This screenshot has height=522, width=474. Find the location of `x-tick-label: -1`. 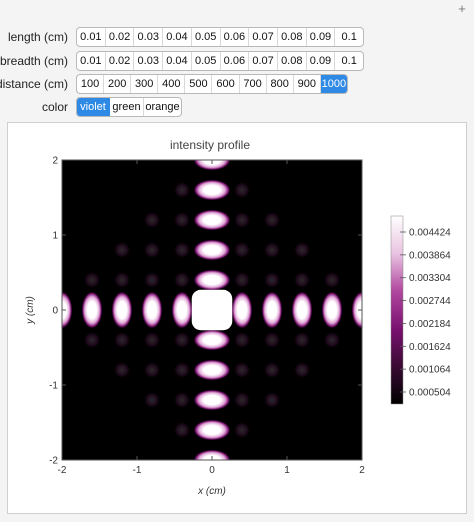

x-tick-label: -1 is located at coordinates (137, 470).